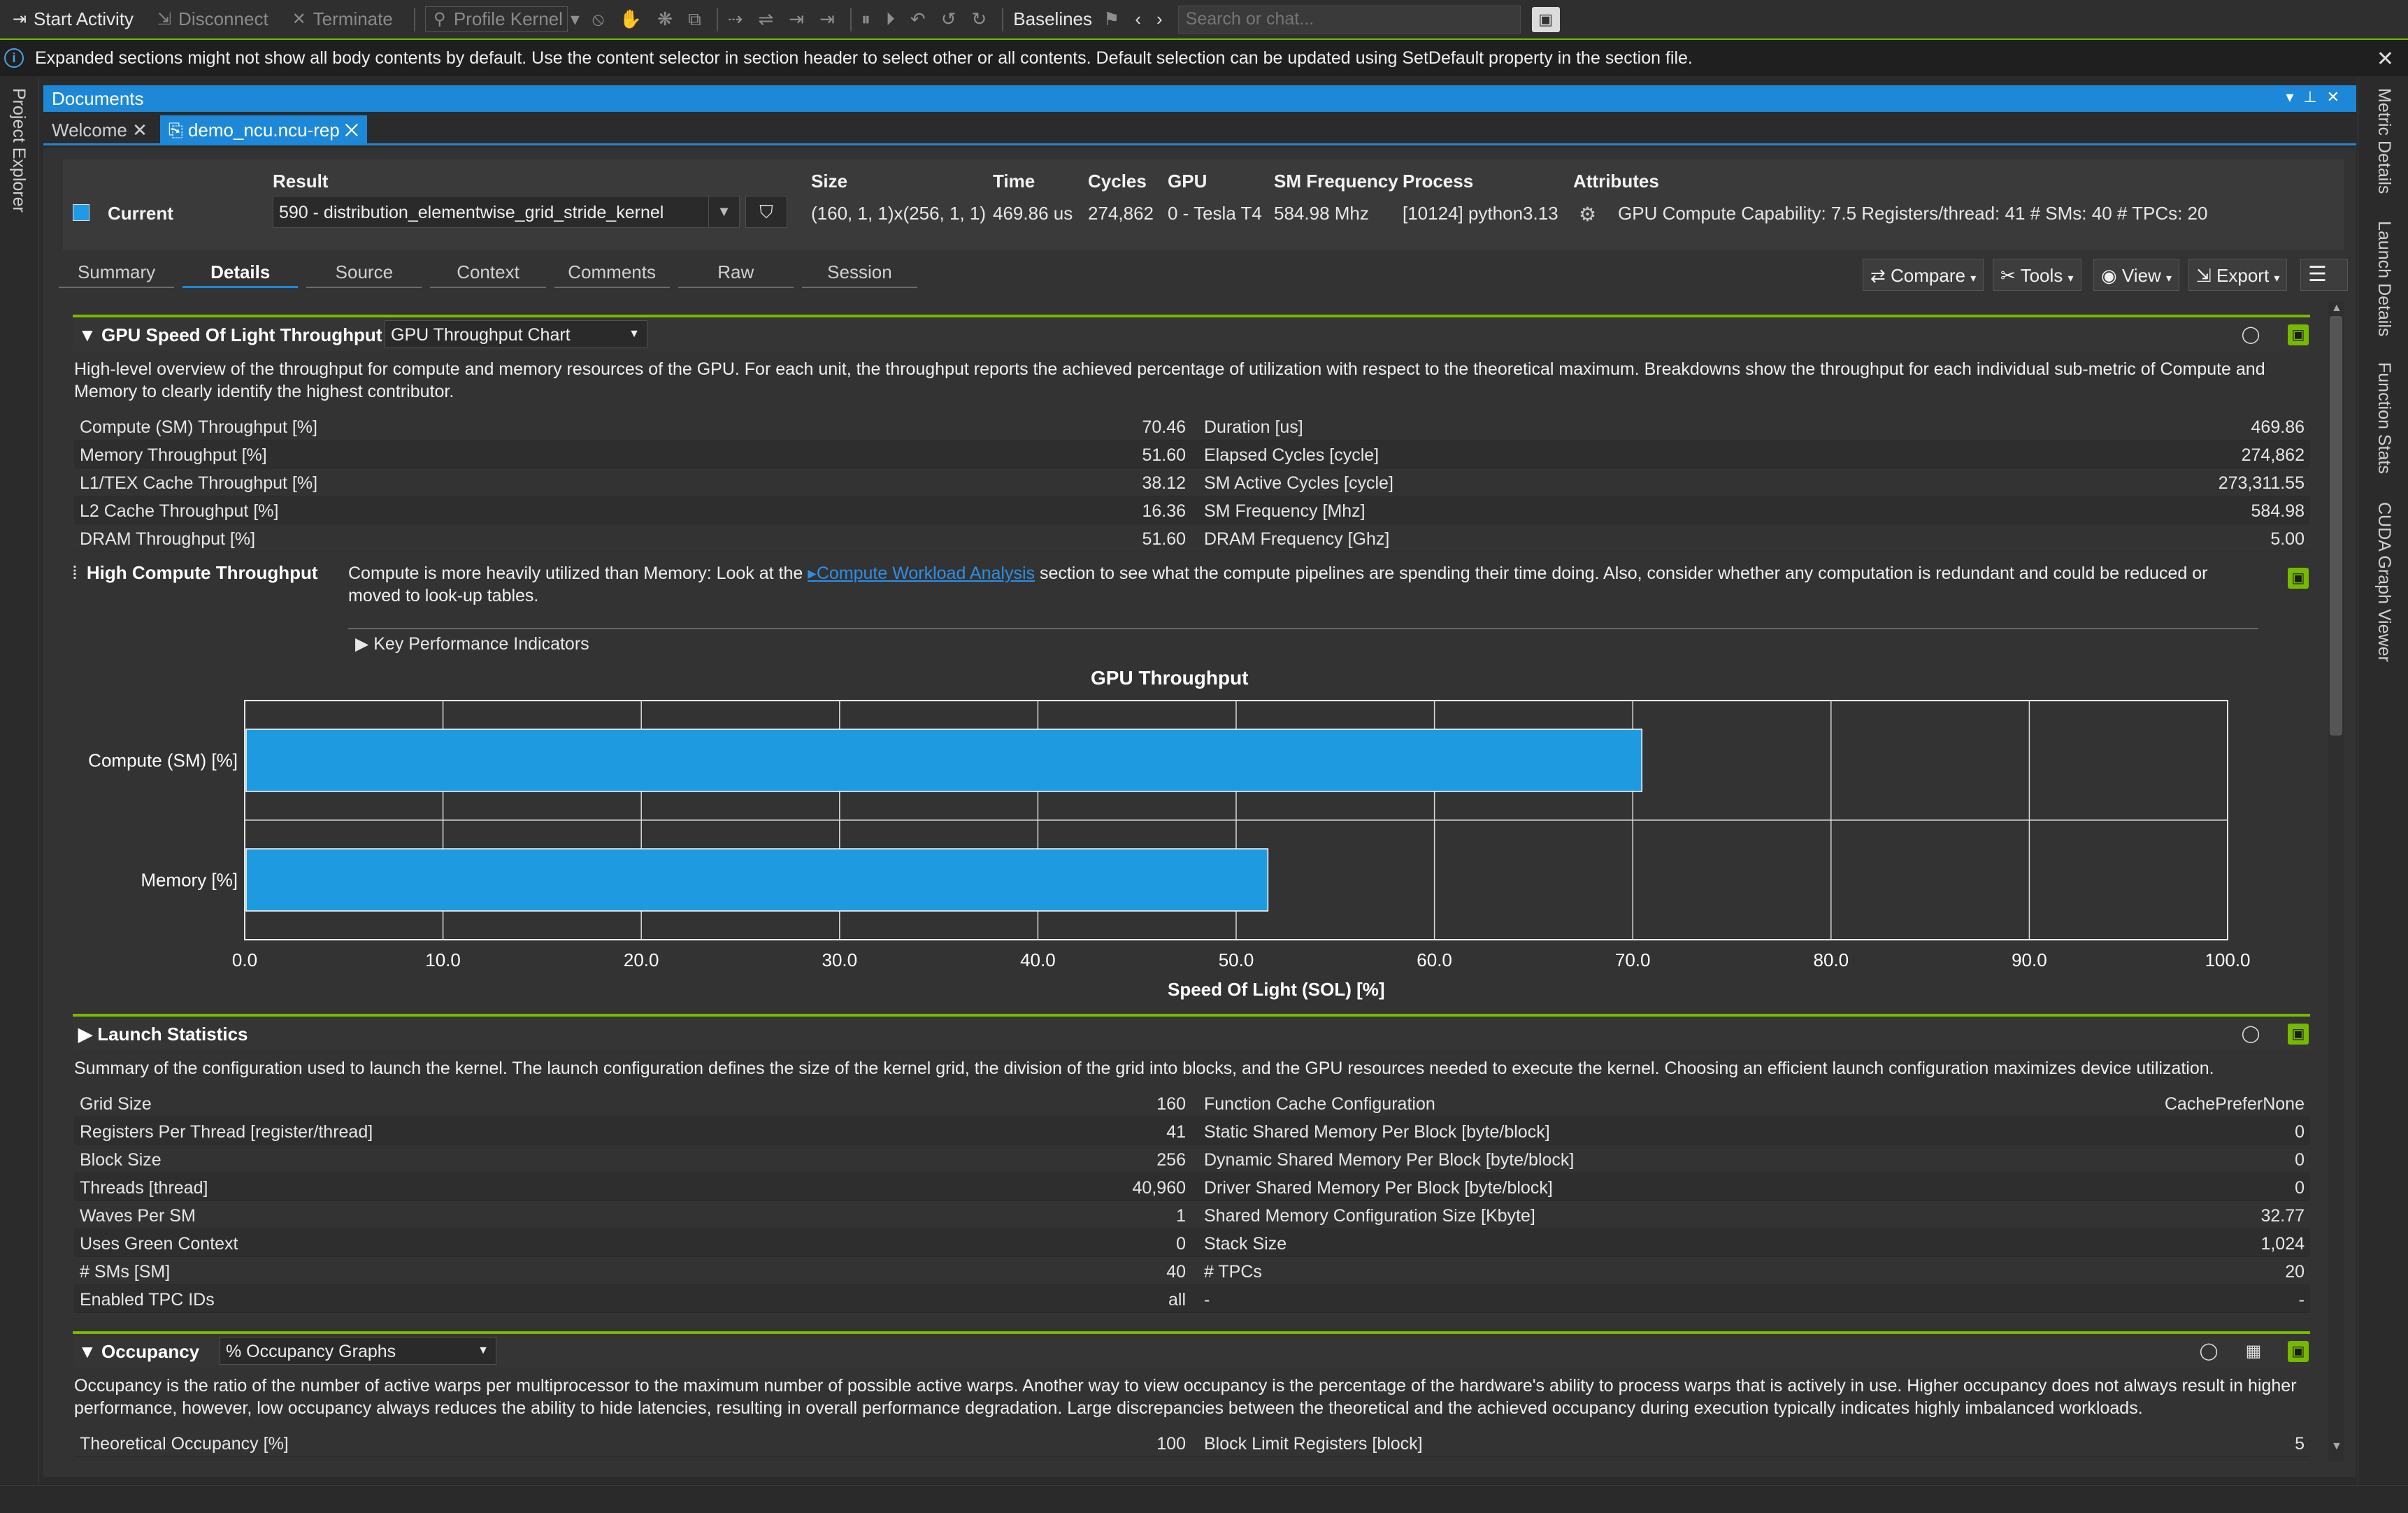  I want to click on sol-section-title: ▼ GPU Speed Of Light Throughput, so click(230, 335).